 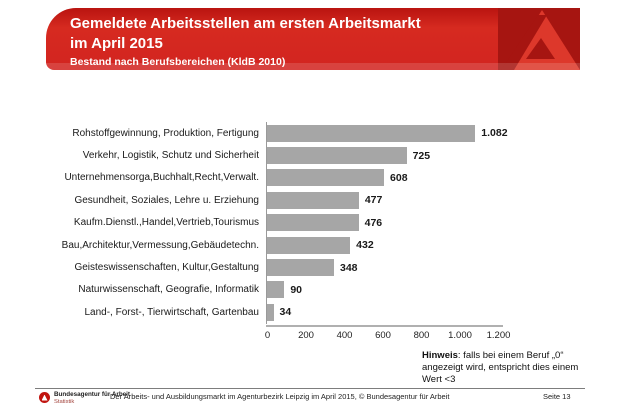 I want to click on bar-zone: 34, so click(x=279, y=312).